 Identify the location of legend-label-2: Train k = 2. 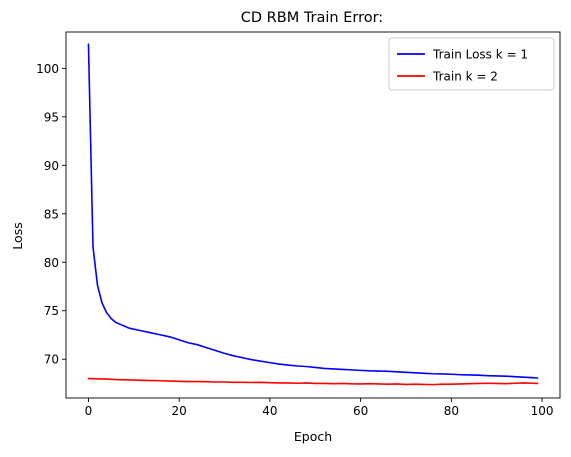
(465, 77).